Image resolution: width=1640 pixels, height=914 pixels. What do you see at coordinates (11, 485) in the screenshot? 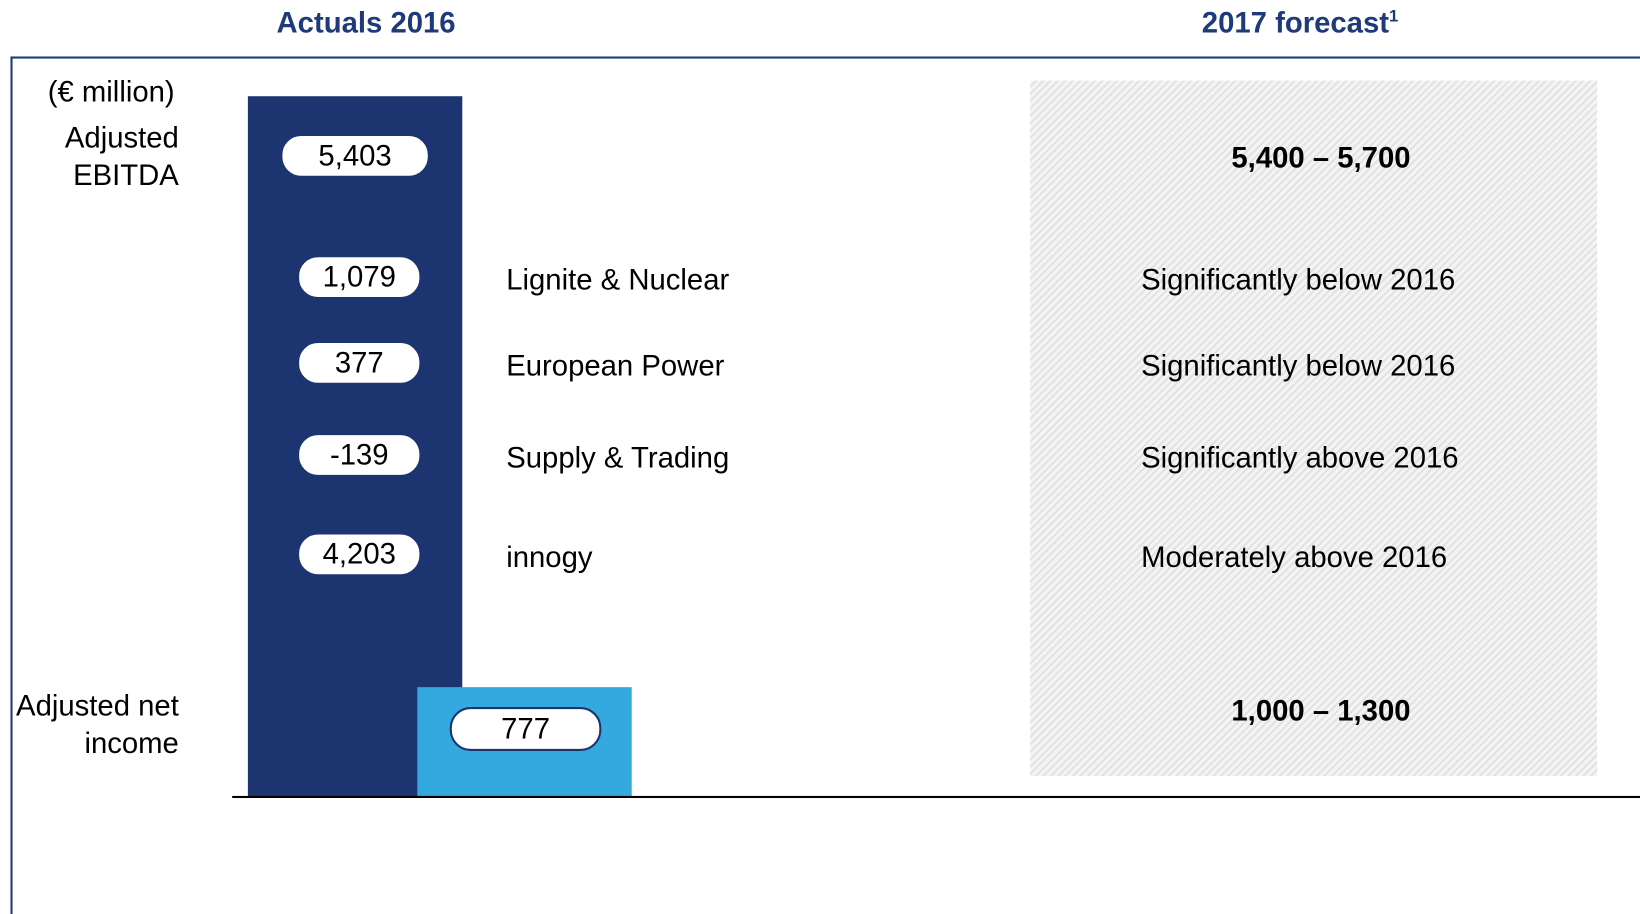
I see `frame-left` at bounding box center [11, 485].